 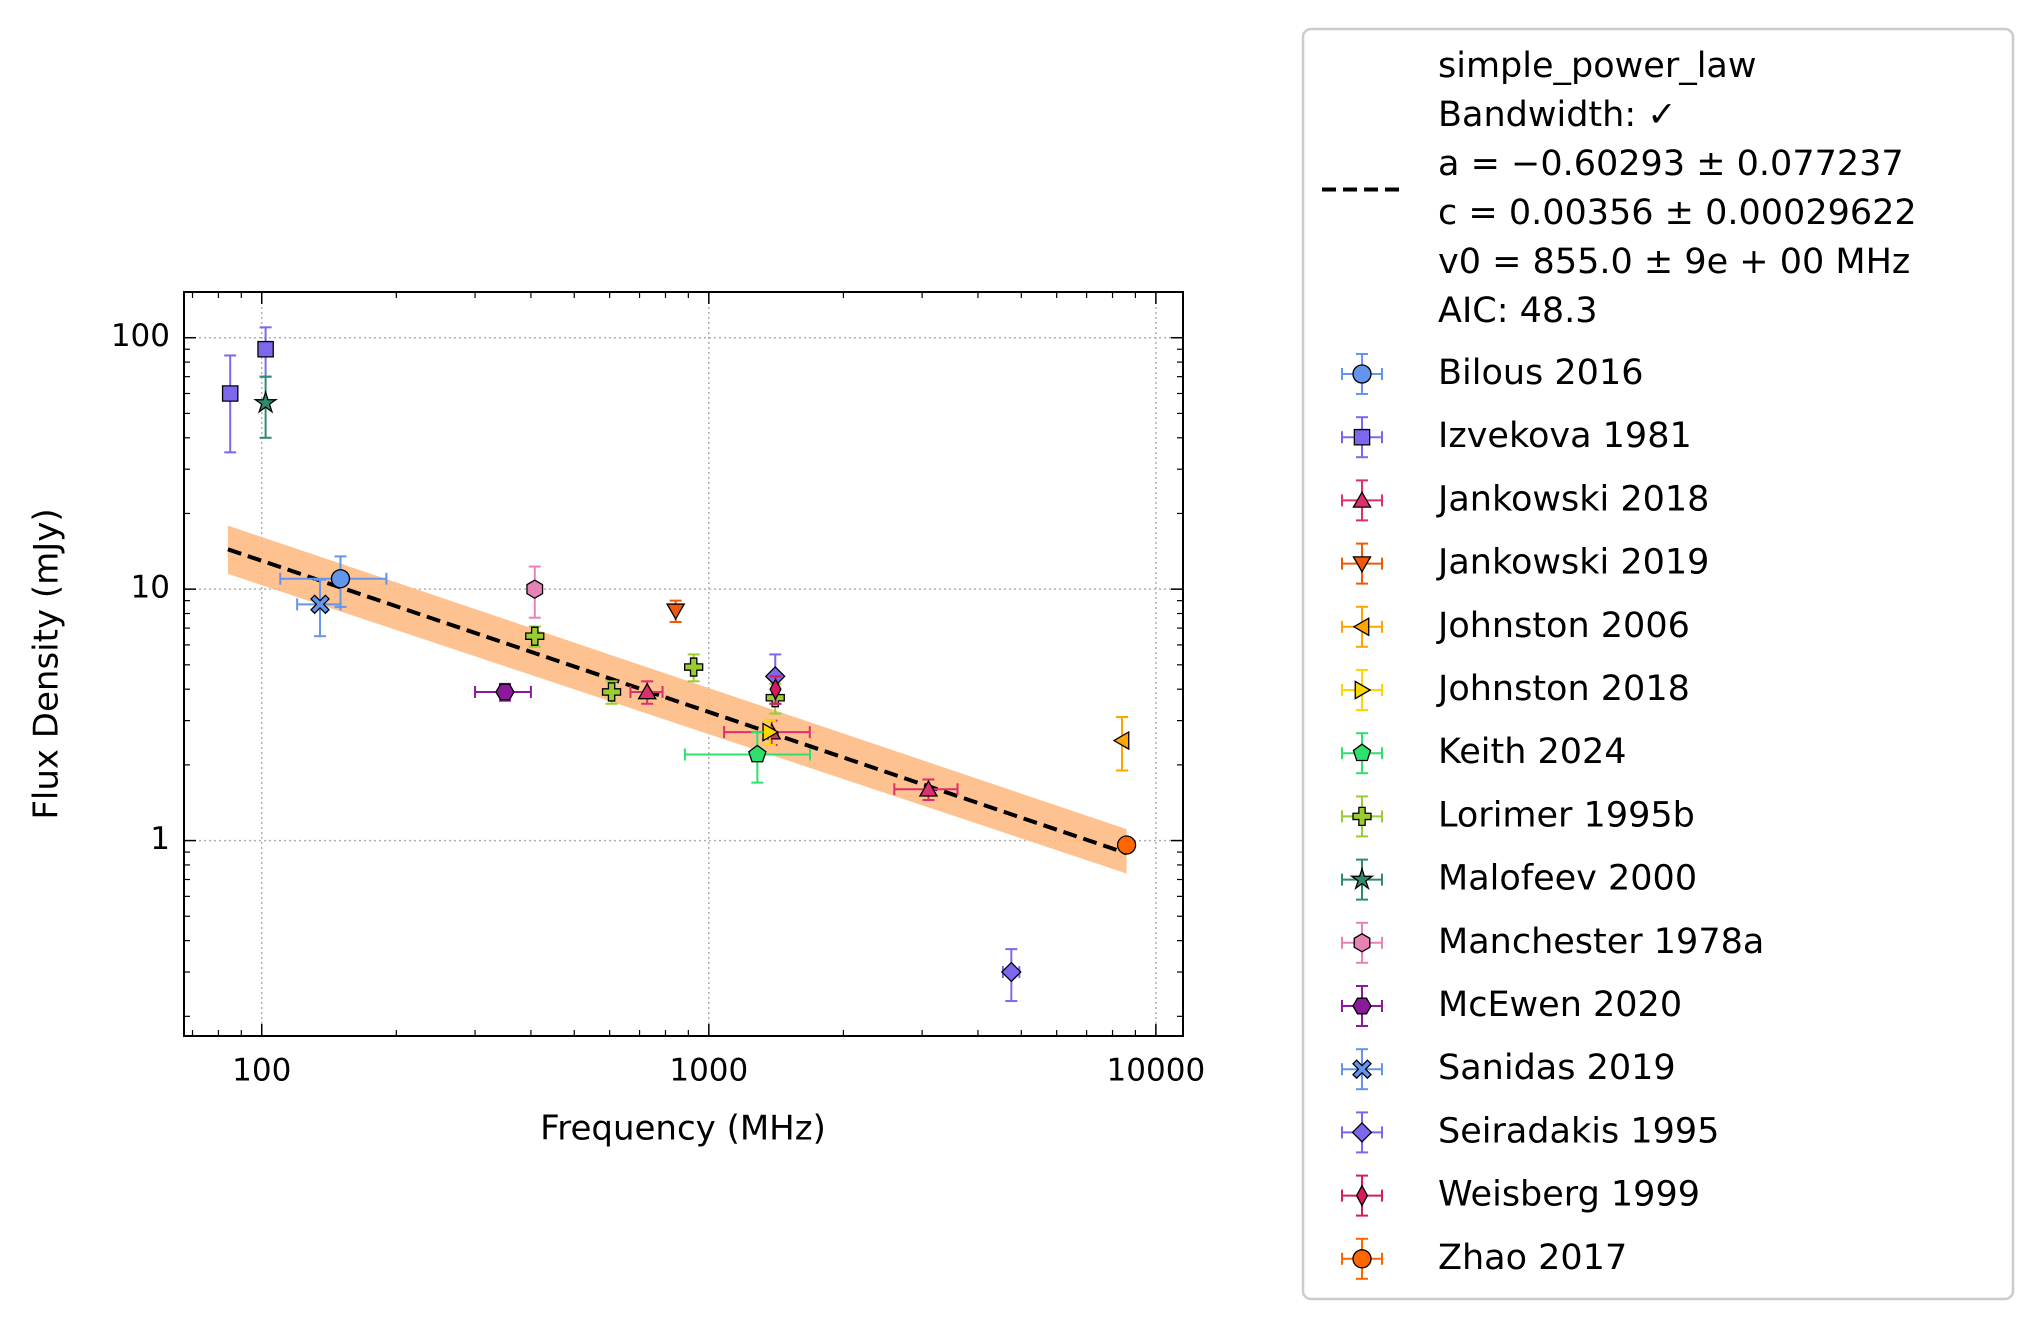 What do you see at coordinates (1671, 164) in the screenshot?
I see `legend-label: a = −0.60293 ± 0.077237` at bounding box center [1671, 164].